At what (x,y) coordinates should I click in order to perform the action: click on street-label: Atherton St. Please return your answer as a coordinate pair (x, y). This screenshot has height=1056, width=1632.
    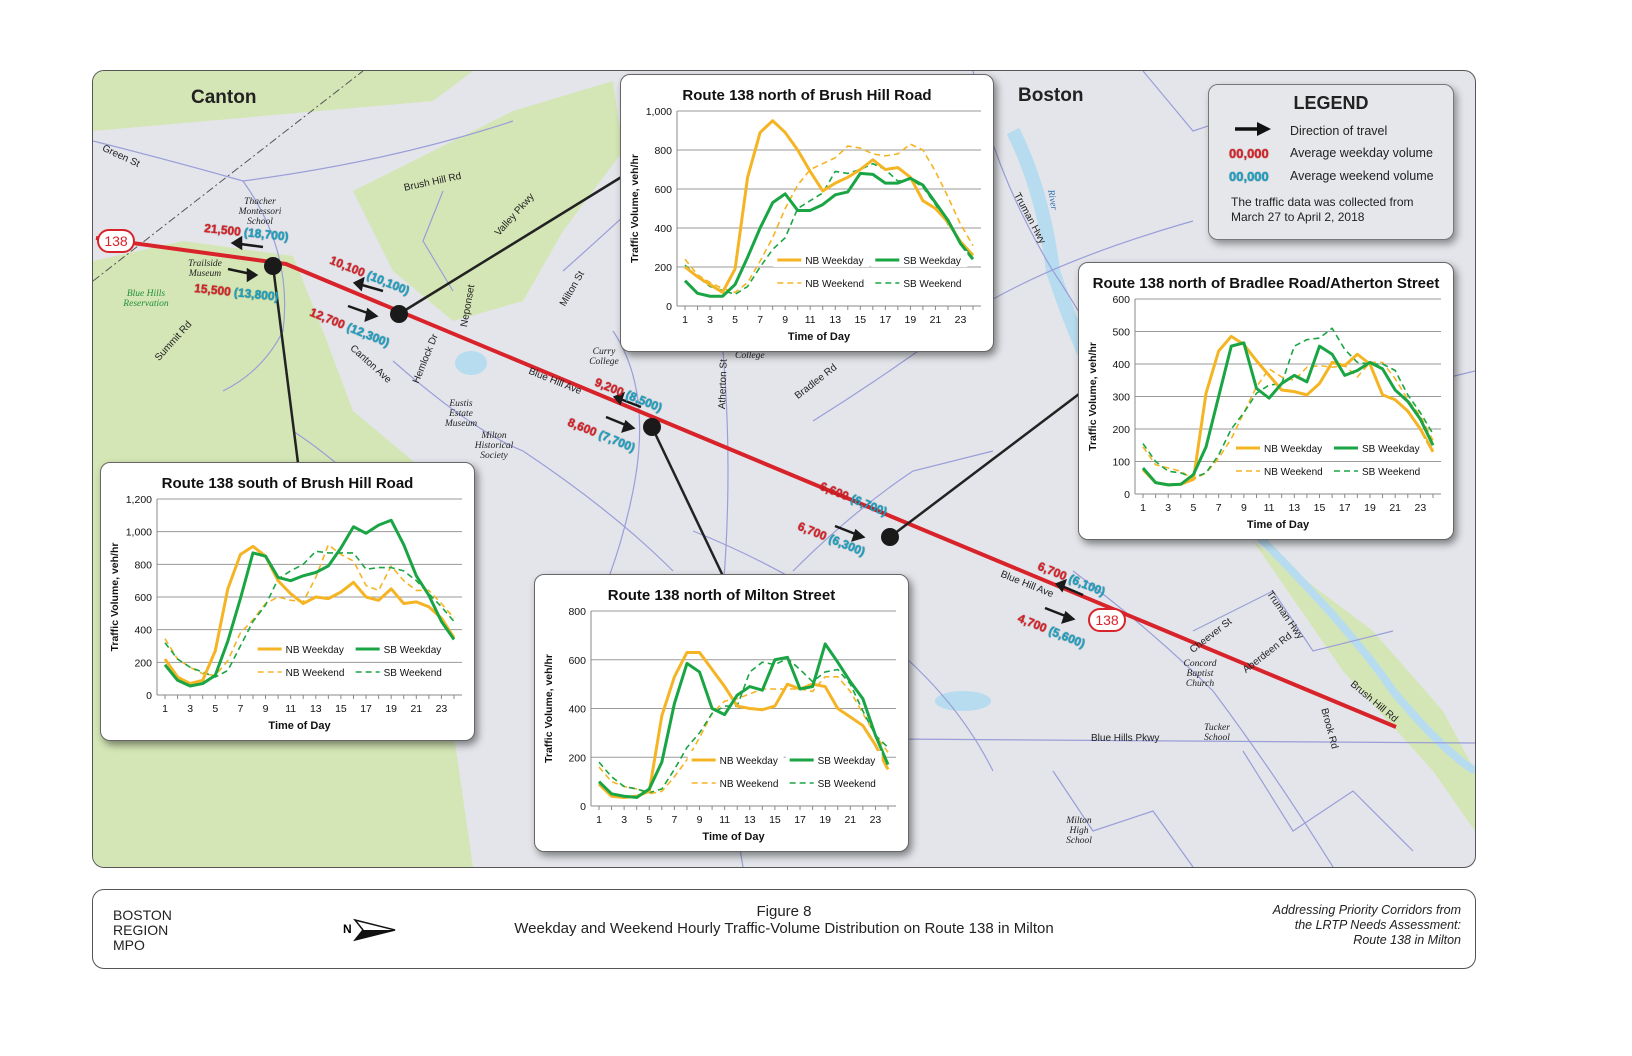
    Looking at the image, I should click on (723, 384).